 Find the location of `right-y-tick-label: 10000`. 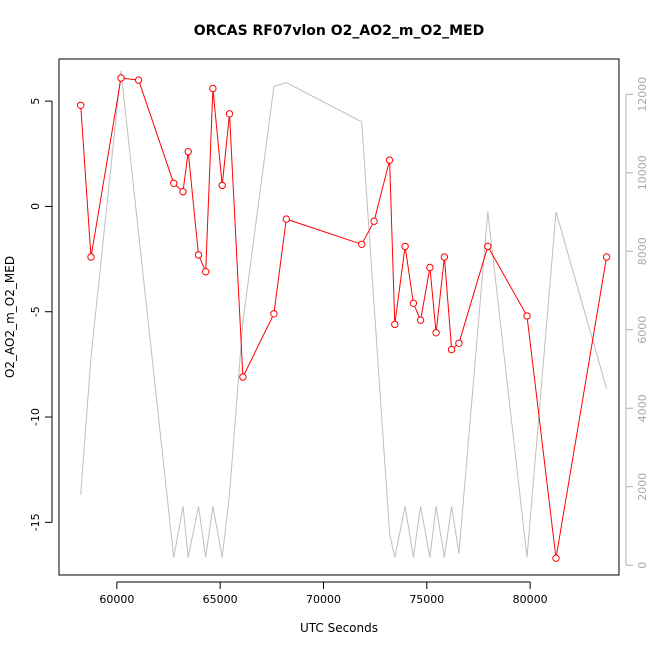

right-y-tick-label: 10000 is located at coordinates (642, 172).